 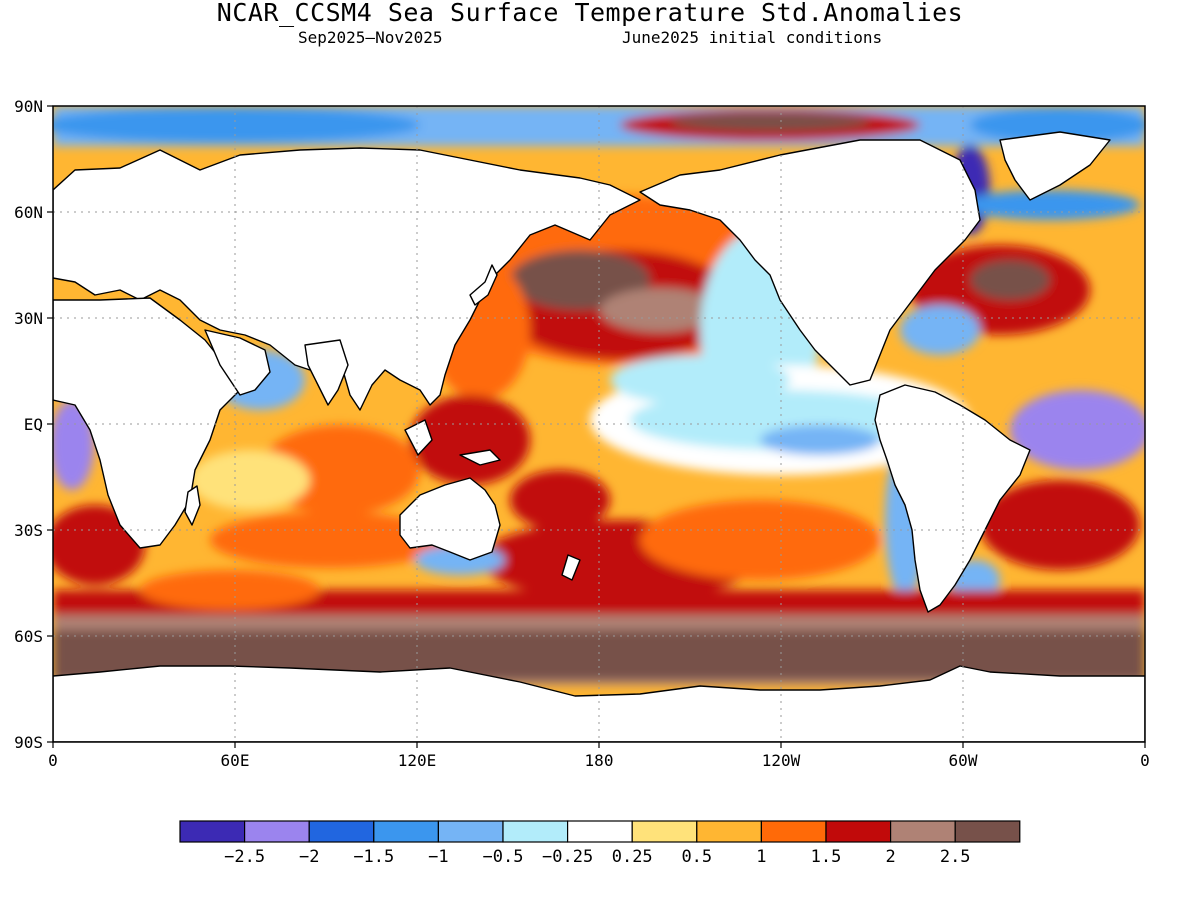 I want to click on lon-label: 60E, so click(x=235, y=760).